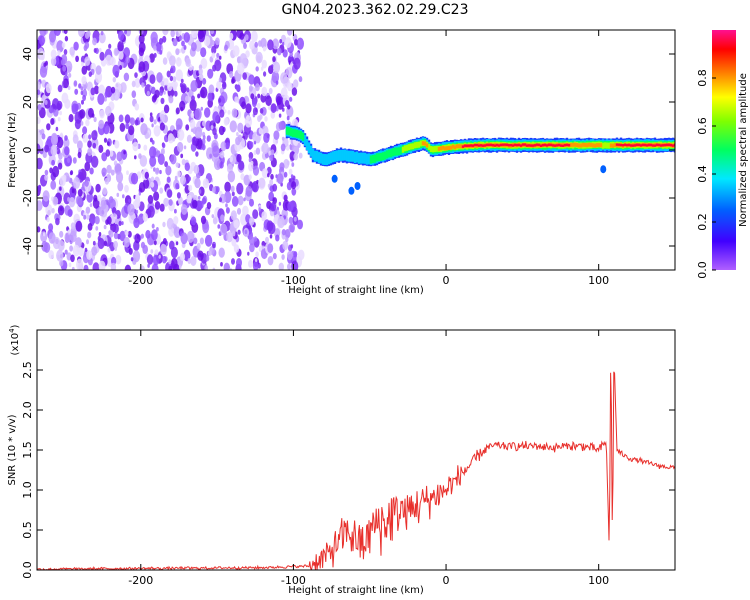  What do you see at coordinates (702, 126) in the screenshot?
I see `colorbar-tick-label: 0.6` at bounding box center [702, 126].